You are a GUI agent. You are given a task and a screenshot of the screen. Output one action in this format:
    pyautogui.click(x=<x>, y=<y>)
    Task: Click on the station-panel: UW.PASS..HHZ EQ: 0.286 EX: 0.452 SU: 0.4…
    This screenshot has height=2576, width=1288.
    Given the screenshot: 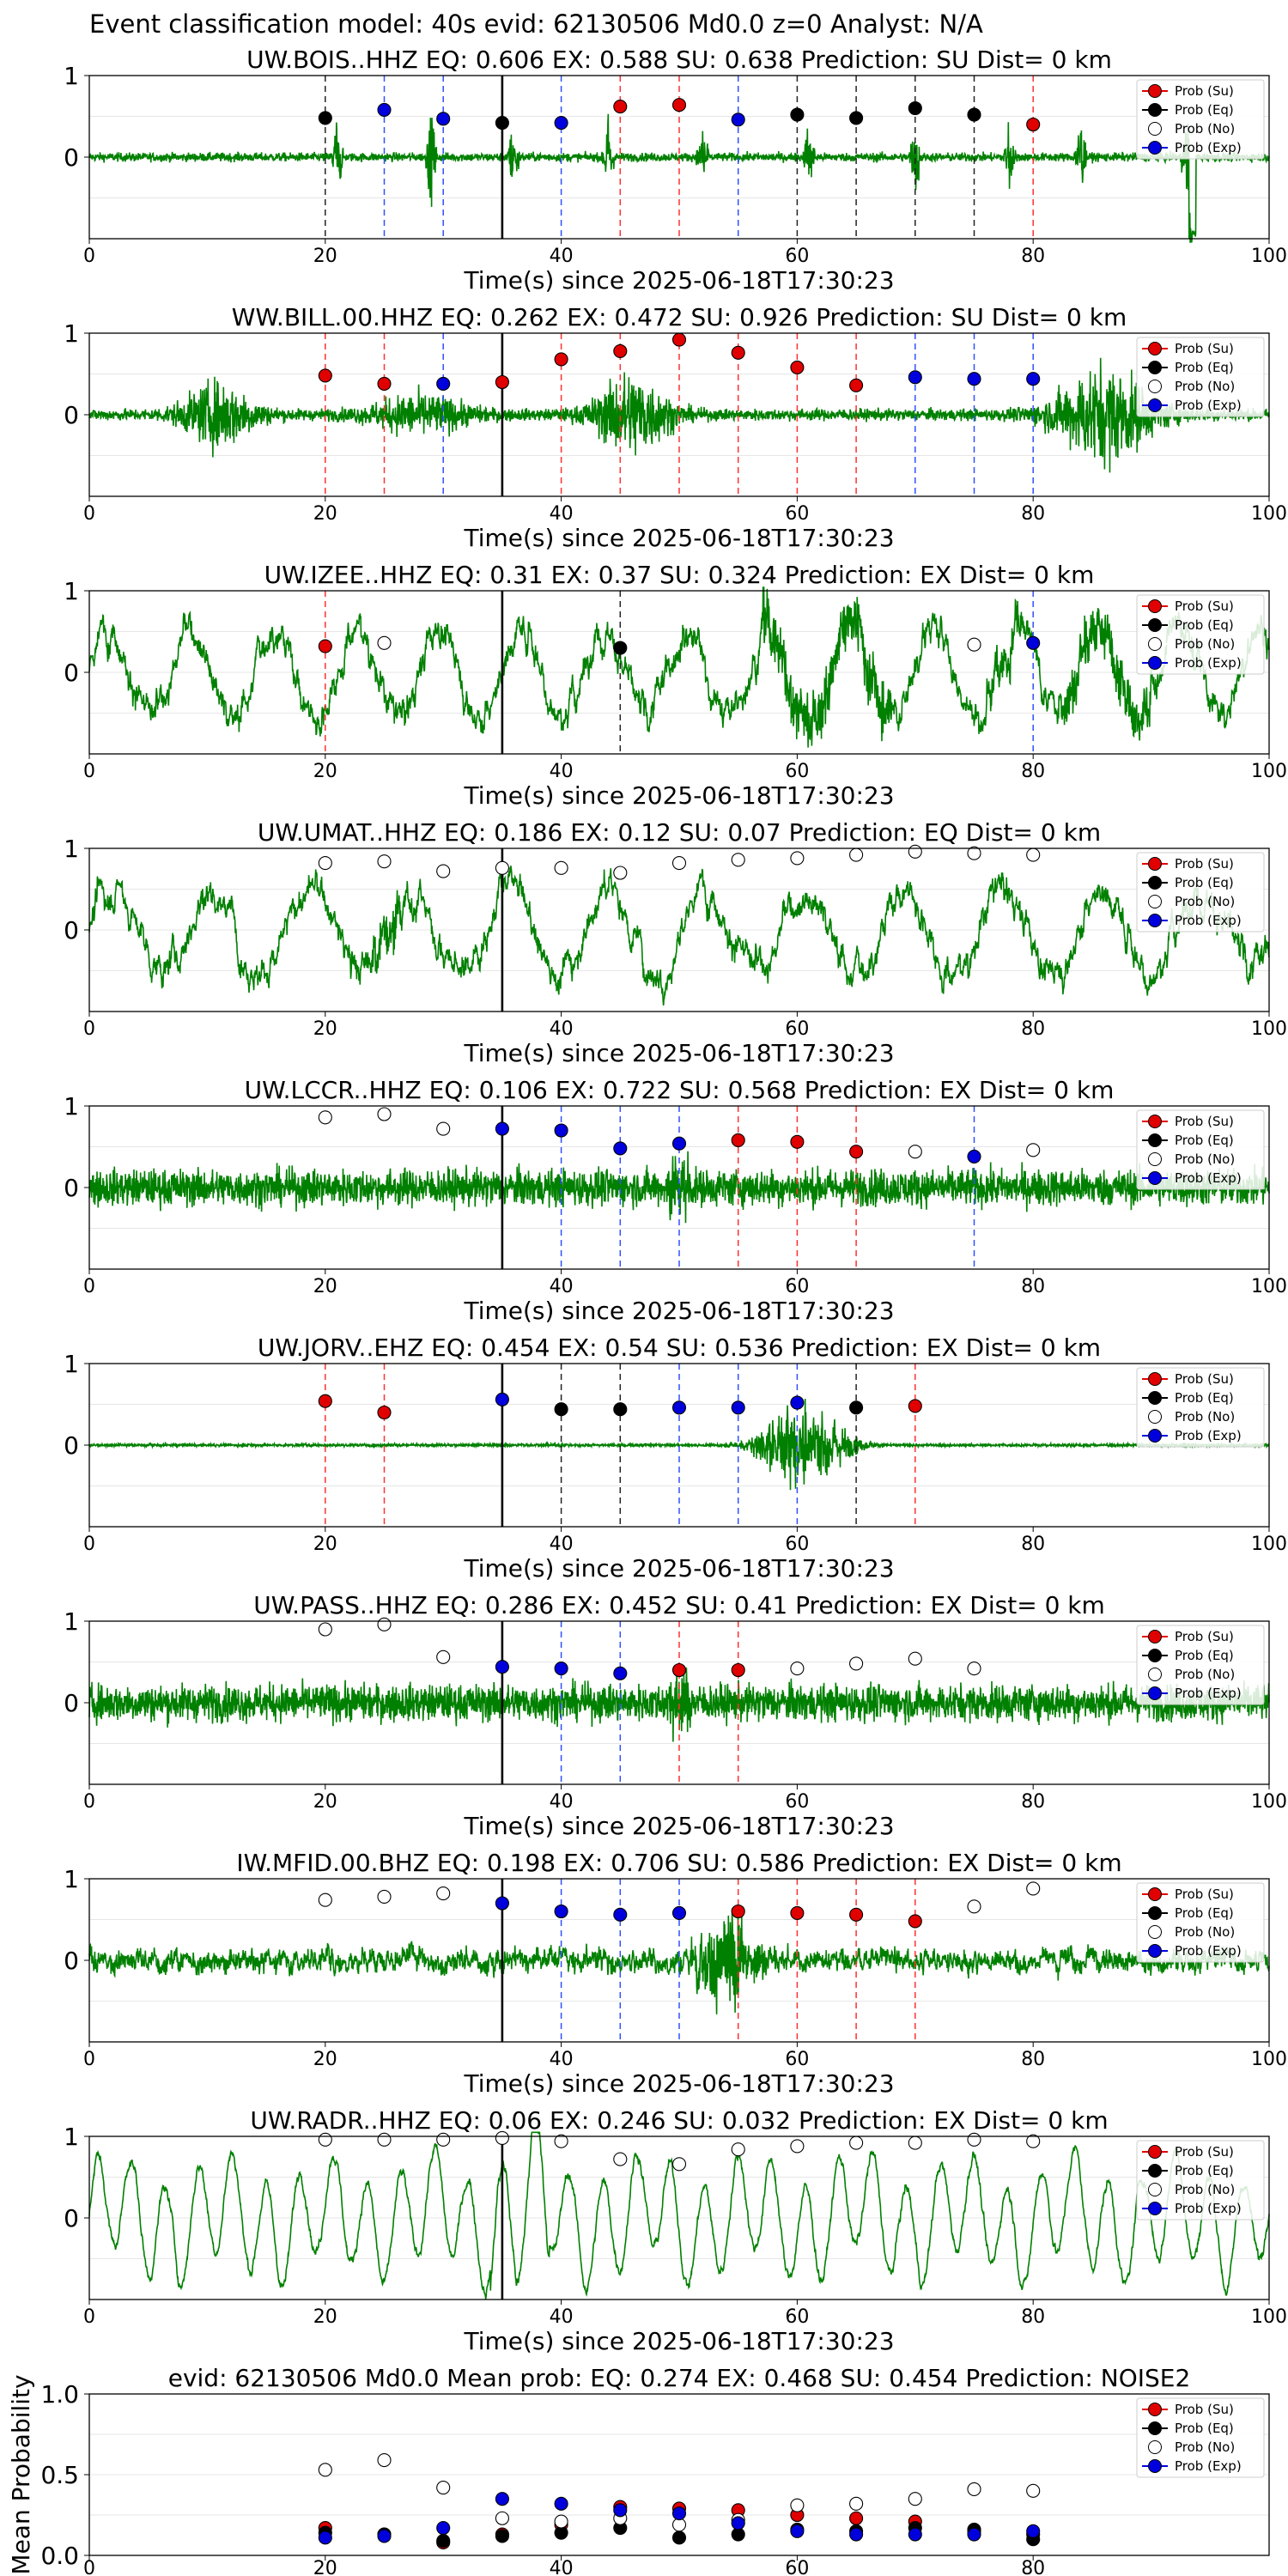 What is the action you would take?
    pyautogui.click(x=675, y=1715)
    